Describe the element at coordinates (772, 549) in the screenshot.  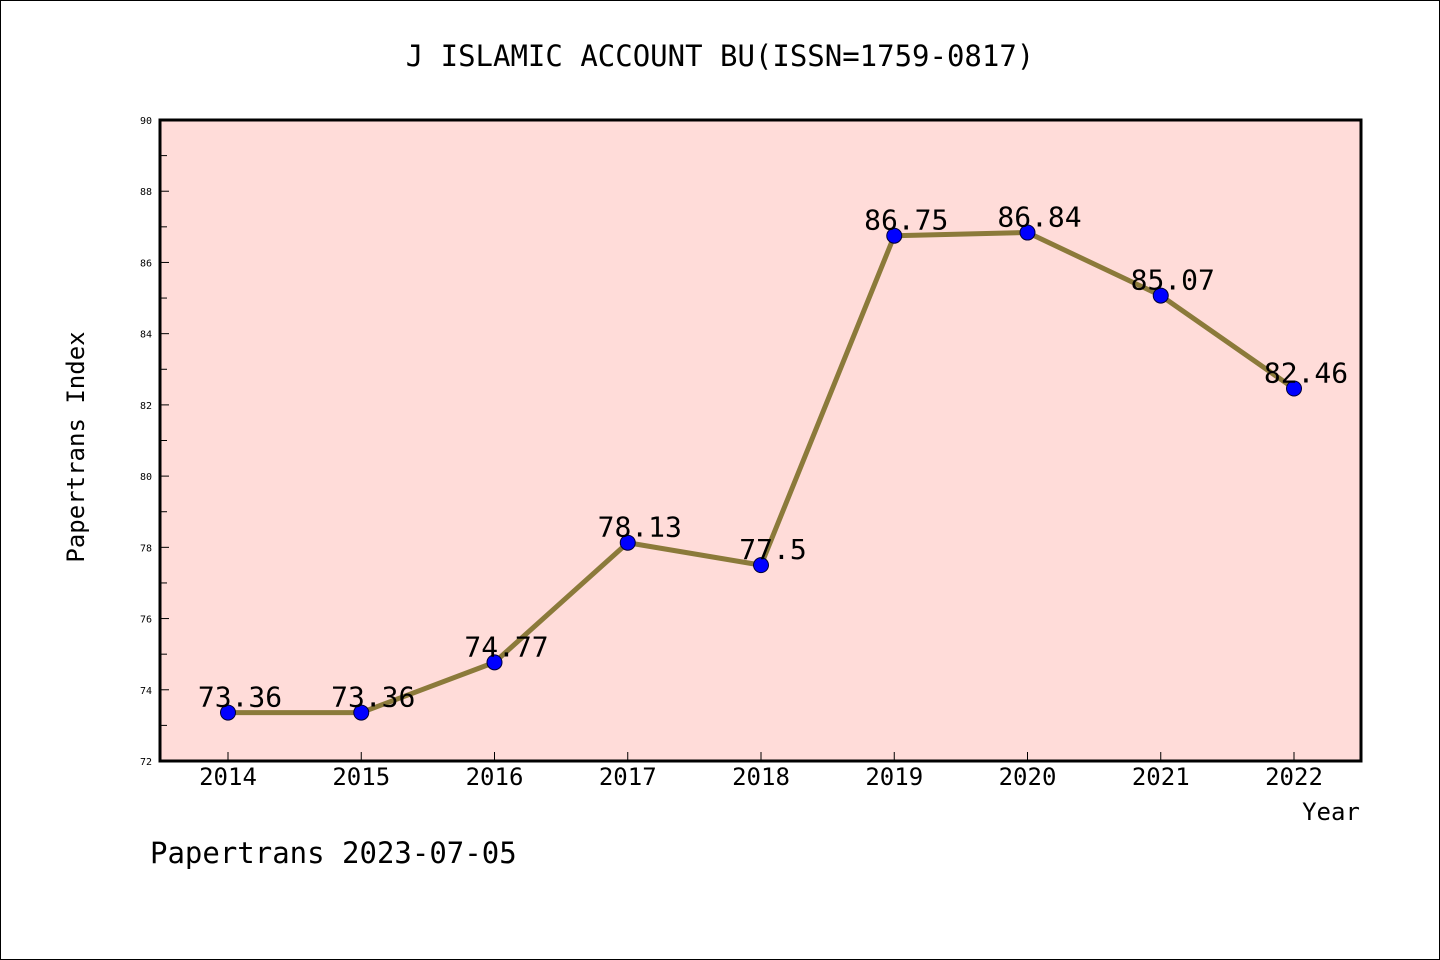
I see `data-label: 77.5` at that location.